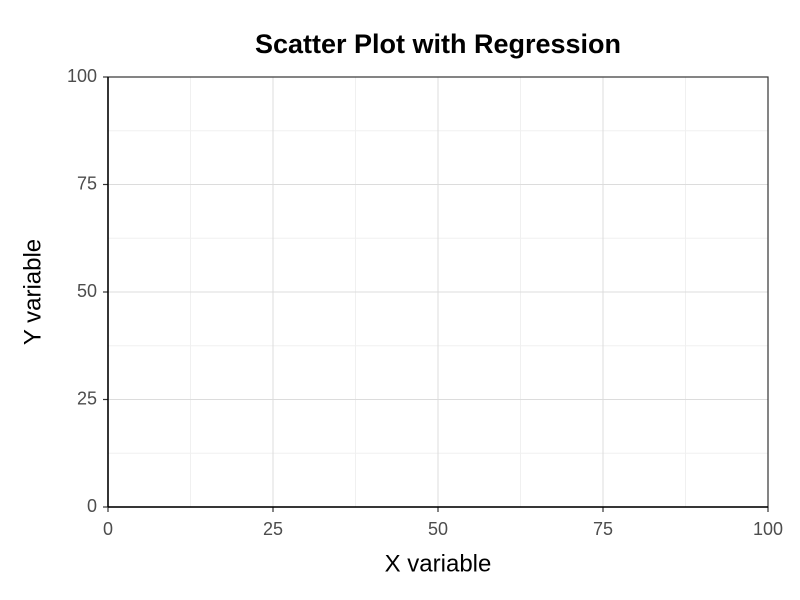 This screenshot has width=800, height=600. Describe the element at coordinates (87, 183) in the screenshot. I see `y-tick-label: 75` at that location.